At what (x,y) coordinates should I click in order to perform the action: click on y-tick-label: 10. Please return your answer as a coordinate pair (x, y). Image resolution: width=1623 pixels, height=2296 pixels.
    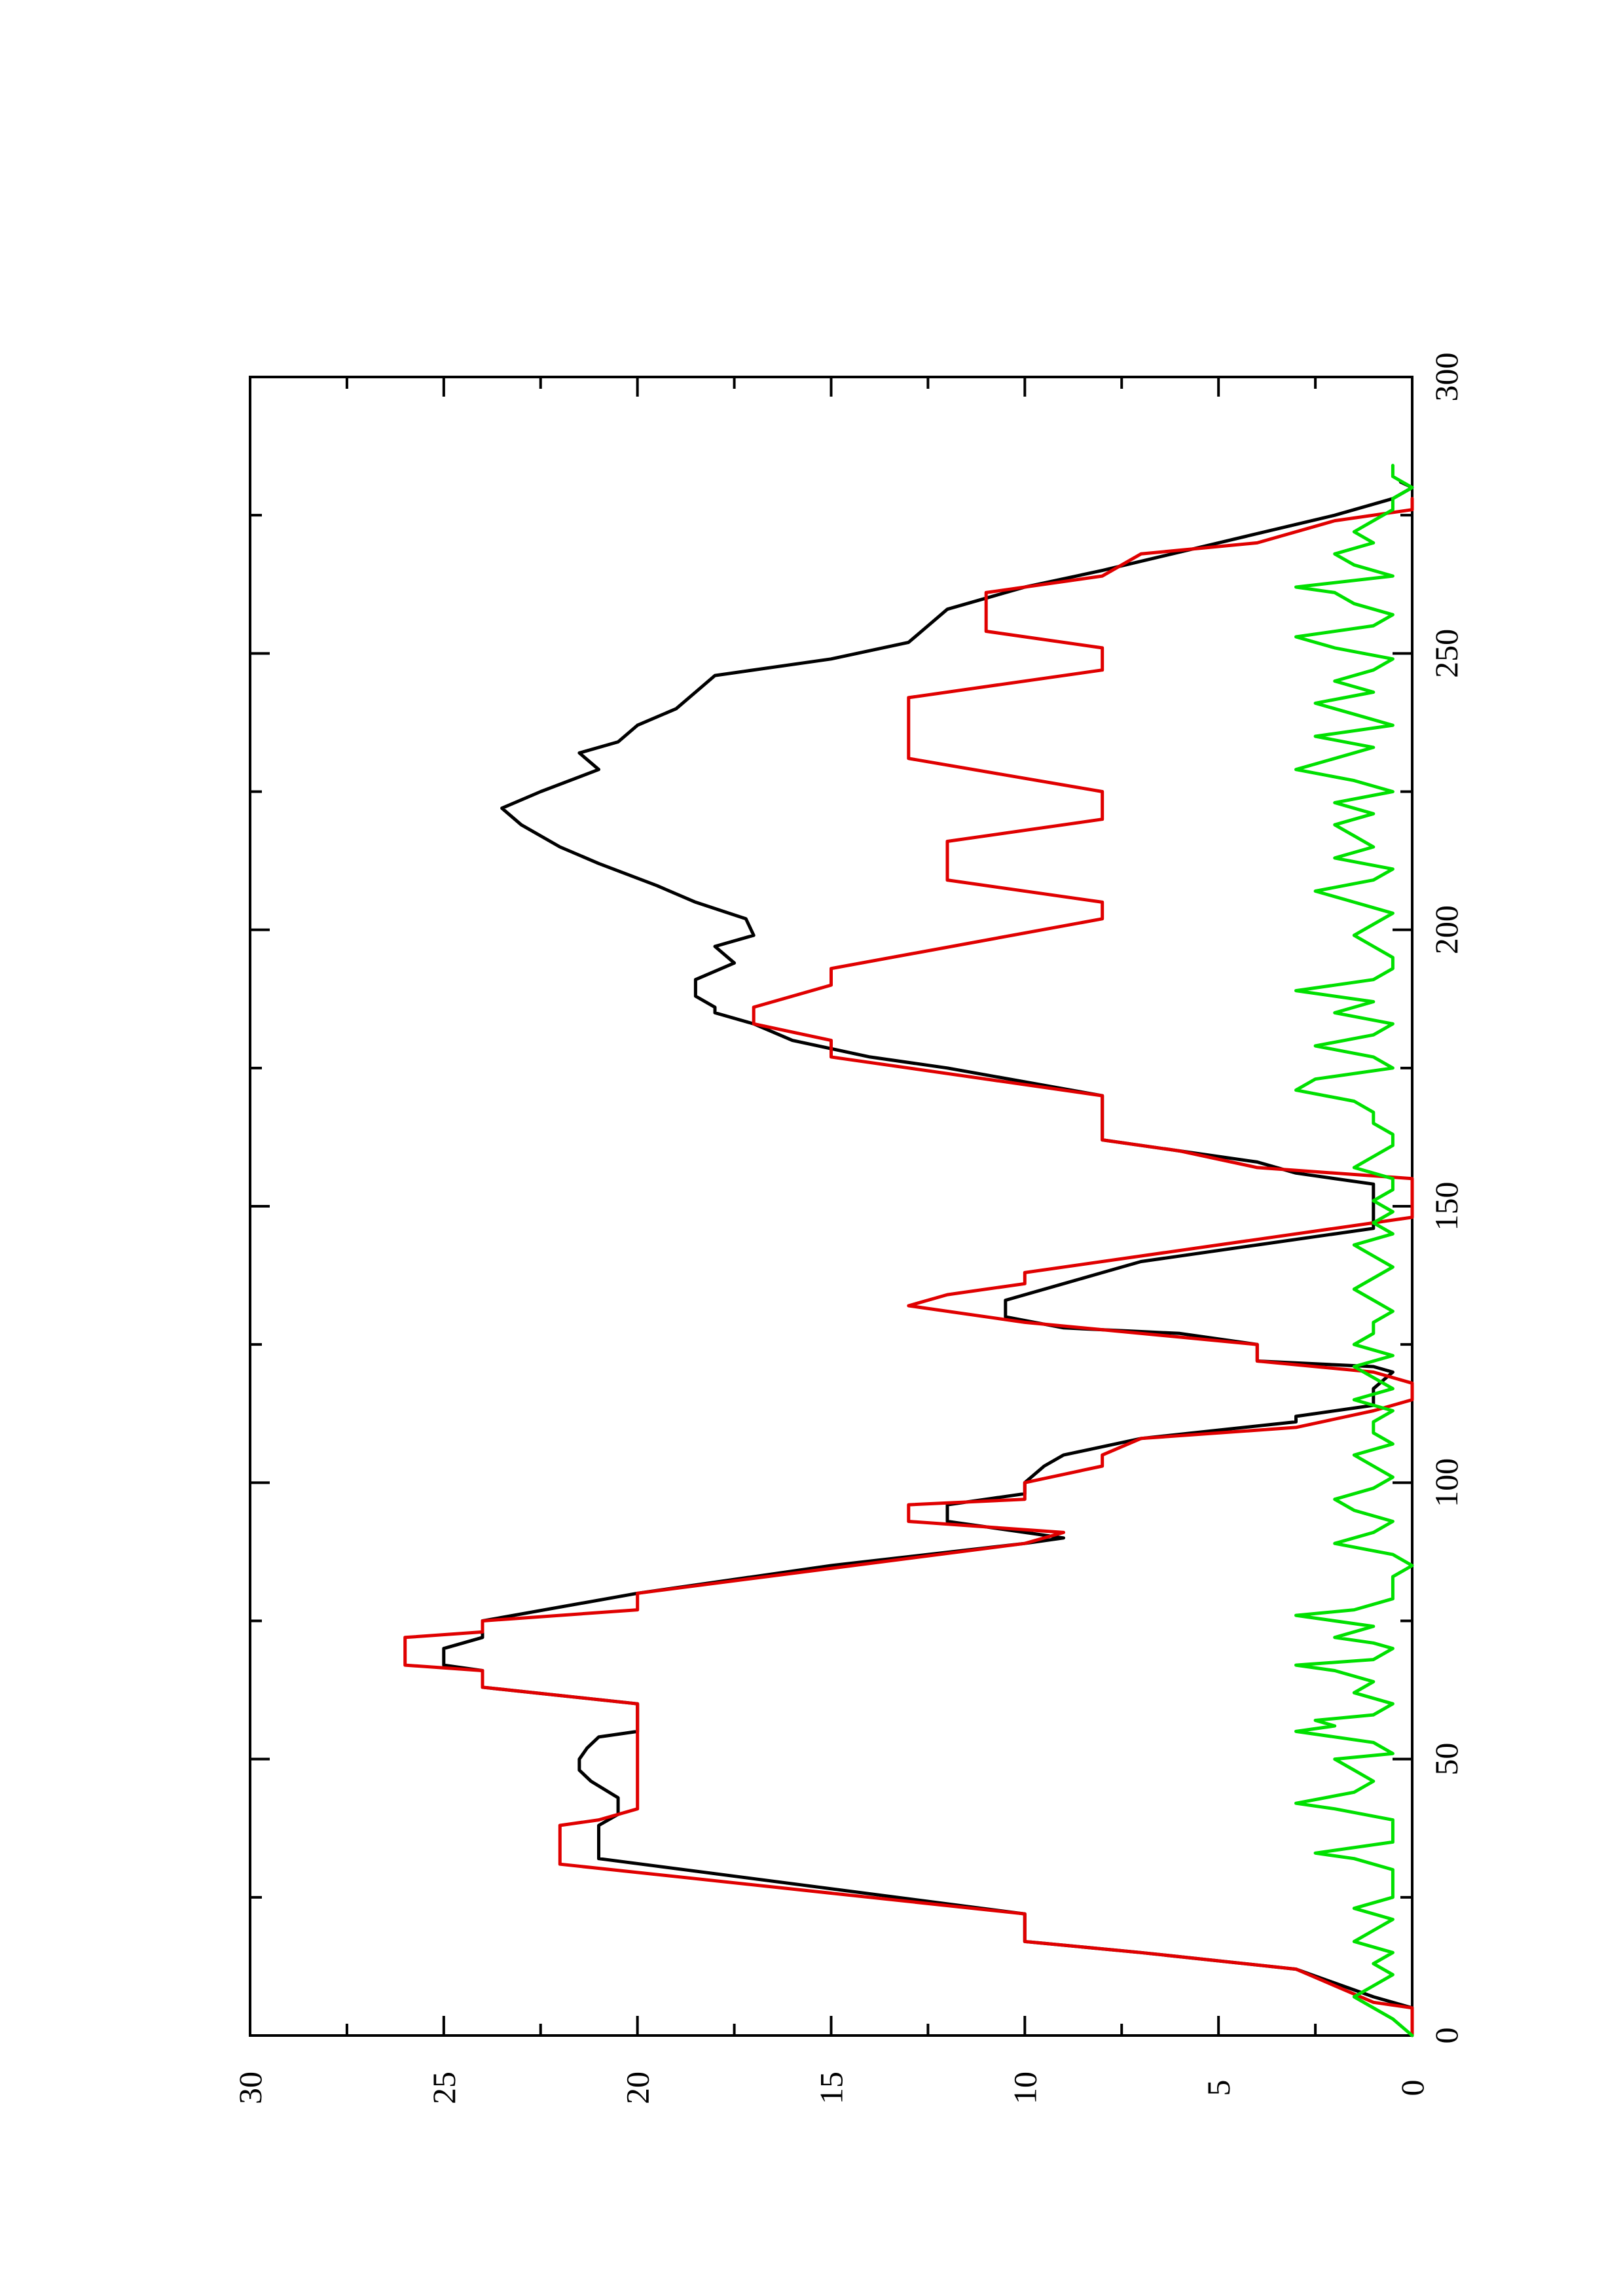
    Looking at the image, I should click on (1024, 2088).